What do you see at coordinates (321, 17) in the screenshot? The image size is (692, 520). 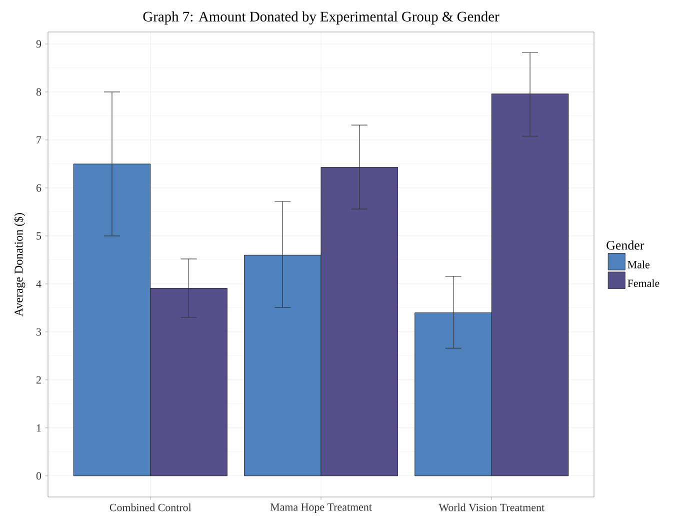 I see `chart-title: Graph 7: Amount Donated by Experimental Group & Gender` at bounding box center [321, 17].